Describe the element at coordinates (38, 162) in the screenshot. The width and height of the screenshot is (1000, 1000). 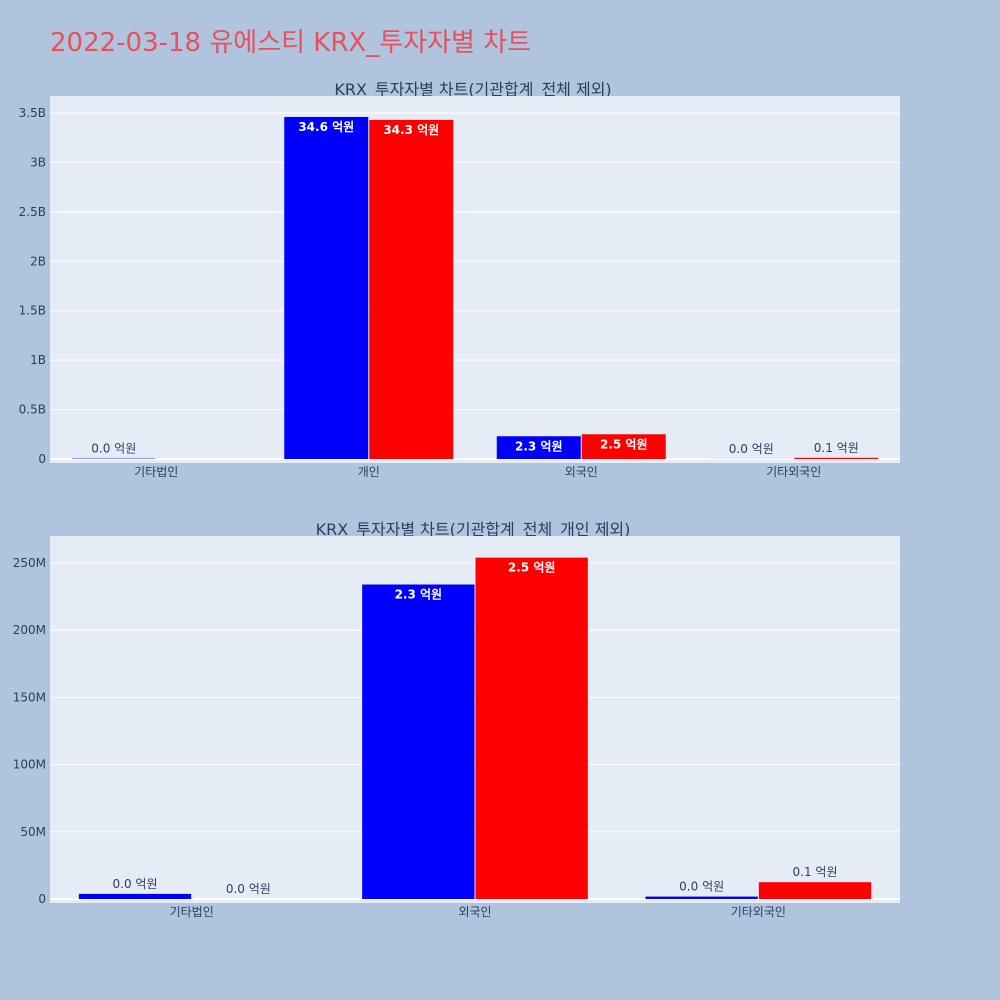
I see `y-tick-label: 3B` at that location.